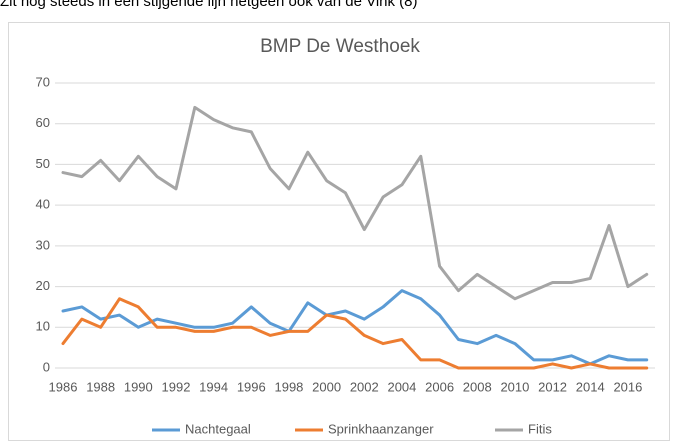 The height and width of the screenshot is (448, 678). What do you see at coordinates (43, 326) in the screenshot?
I see `y-tick-label: 10` at bounding box center [43, 326].